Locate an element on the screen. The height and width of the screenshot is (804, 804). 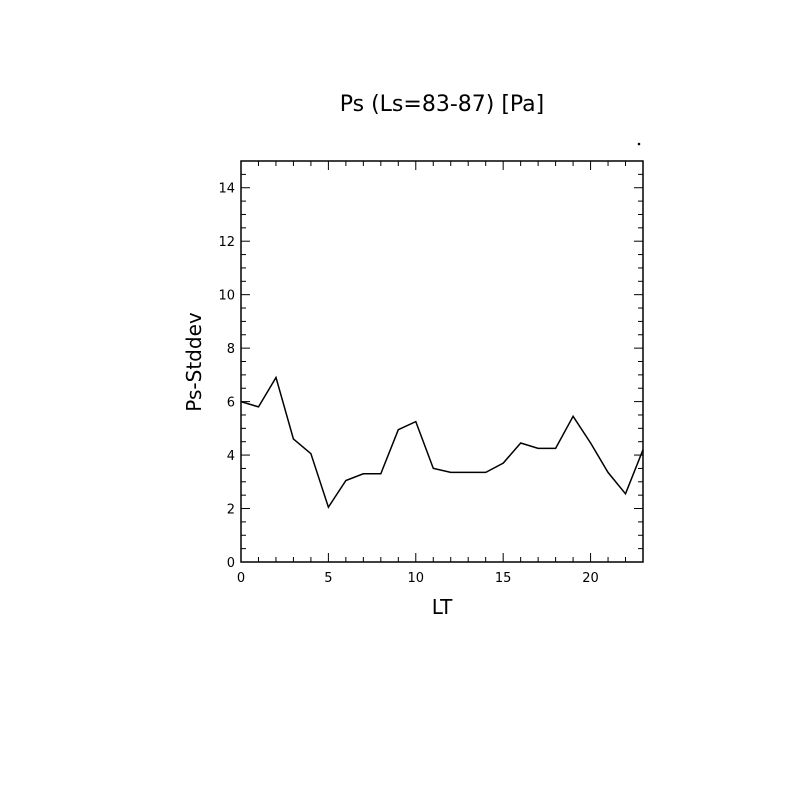
x-tick-label: 15 is located at coordinates (503, 578).